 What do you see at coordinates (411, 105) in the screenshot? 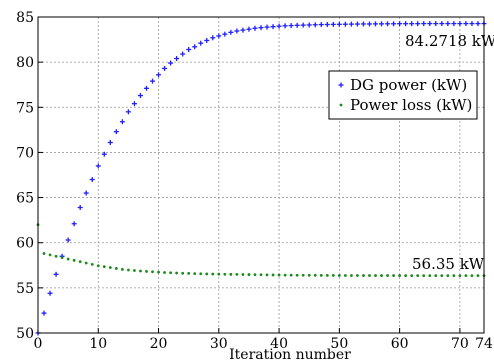
I see `legend-label: Power loss (kW)` at bounding box center [411, 105].